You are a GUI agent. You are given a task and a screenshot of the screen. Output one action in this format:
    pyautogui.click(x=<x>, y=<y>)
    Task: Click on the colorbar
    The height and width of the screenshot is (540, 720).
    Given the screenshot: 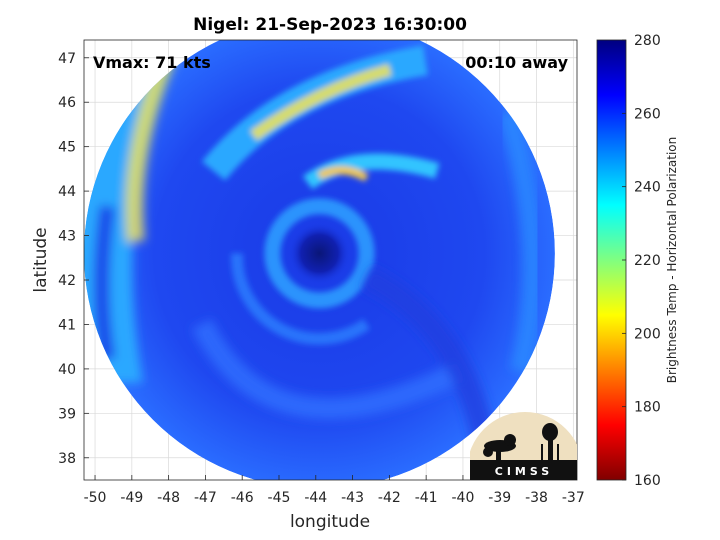 What is the action you would take?
    pyautogui.click(x=611, y=260)
    